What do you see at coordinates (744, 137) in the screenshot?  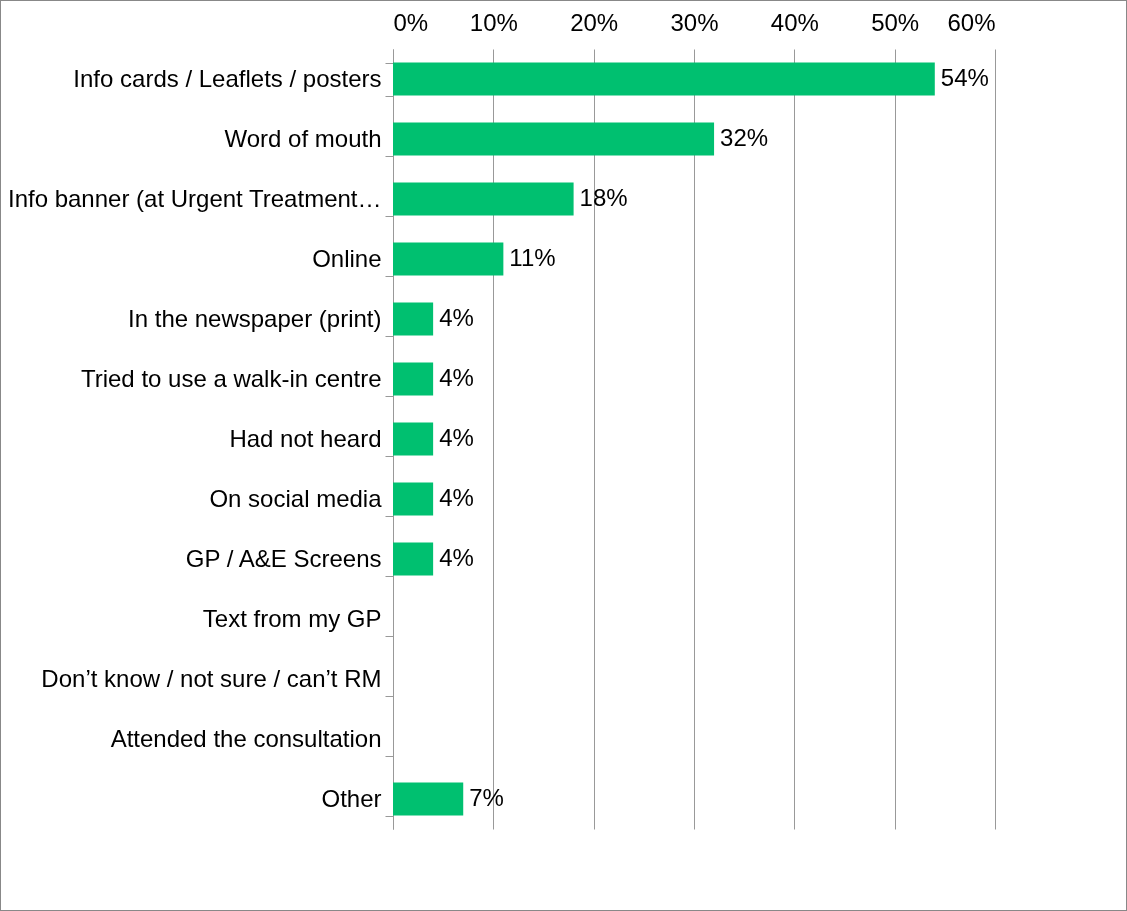 I see `data-label: 32%` at bounding box center [744, 137].